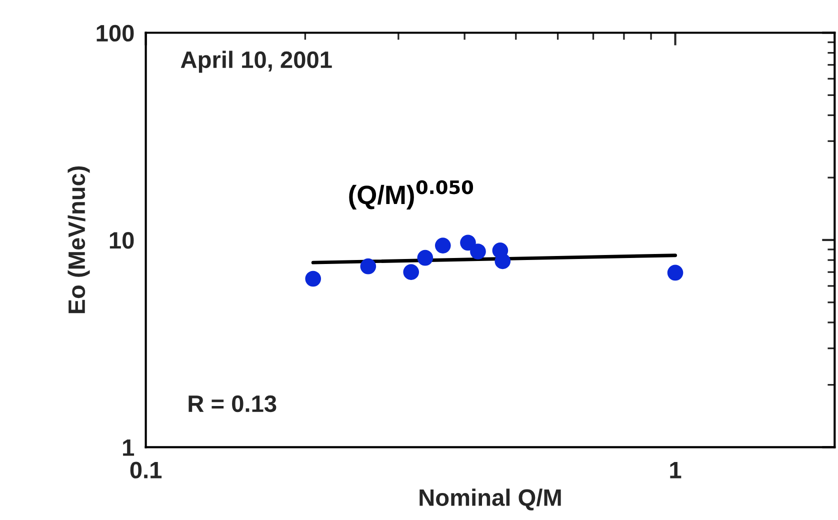  I want to click on annotation: April 10, 2001, so click(256, 61).